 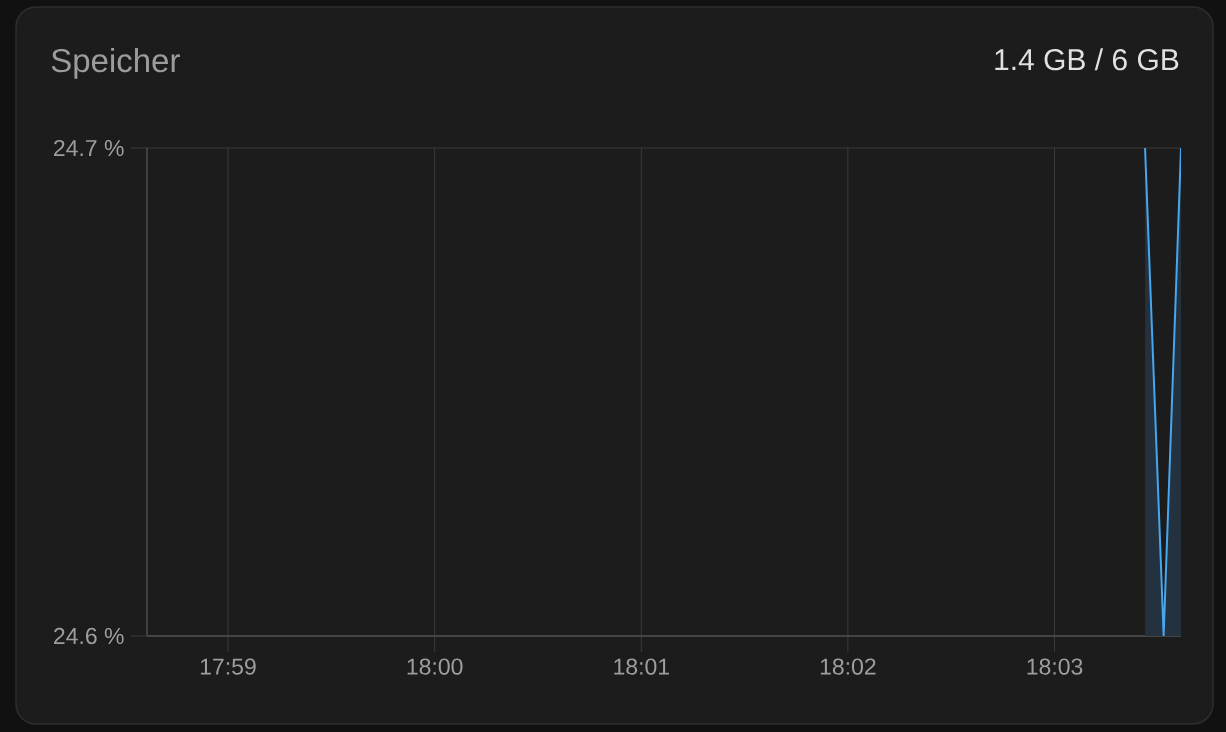 I want to click on y-tick-label: 24.6 %, so click(x=89, y=636).